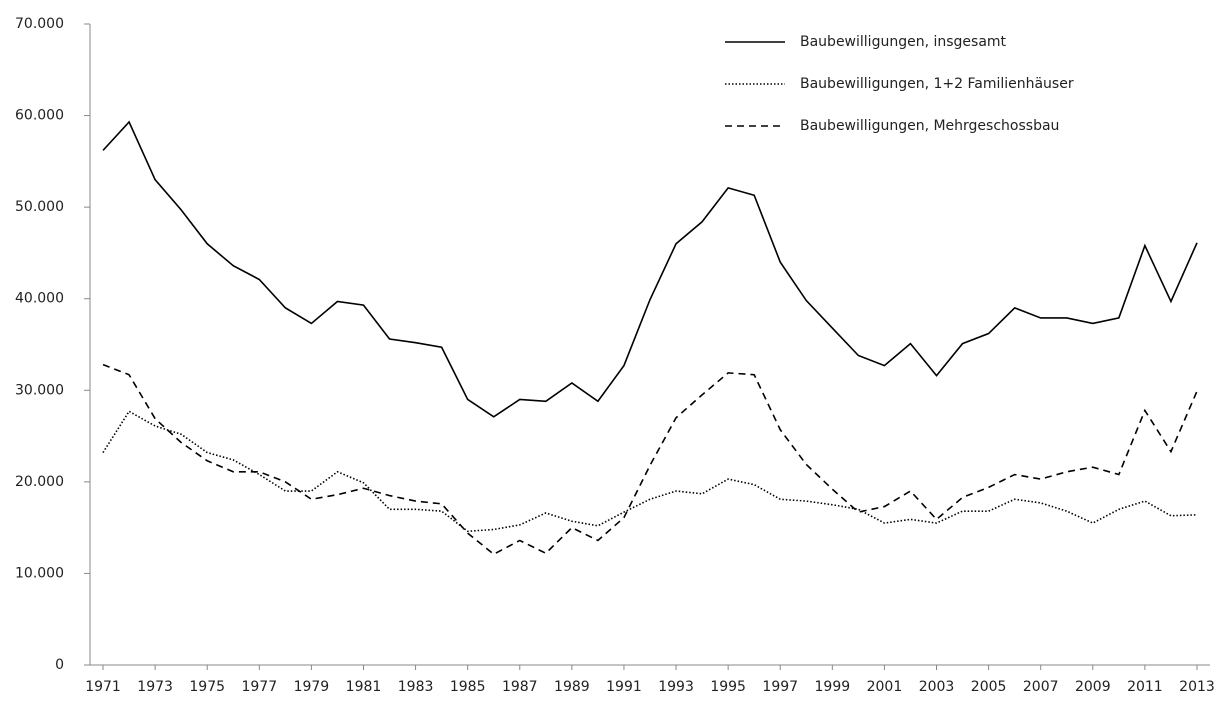 This screenshot has height=709, width=1215. I want to click on x-tick-label: 2009, so click(1093, 687).